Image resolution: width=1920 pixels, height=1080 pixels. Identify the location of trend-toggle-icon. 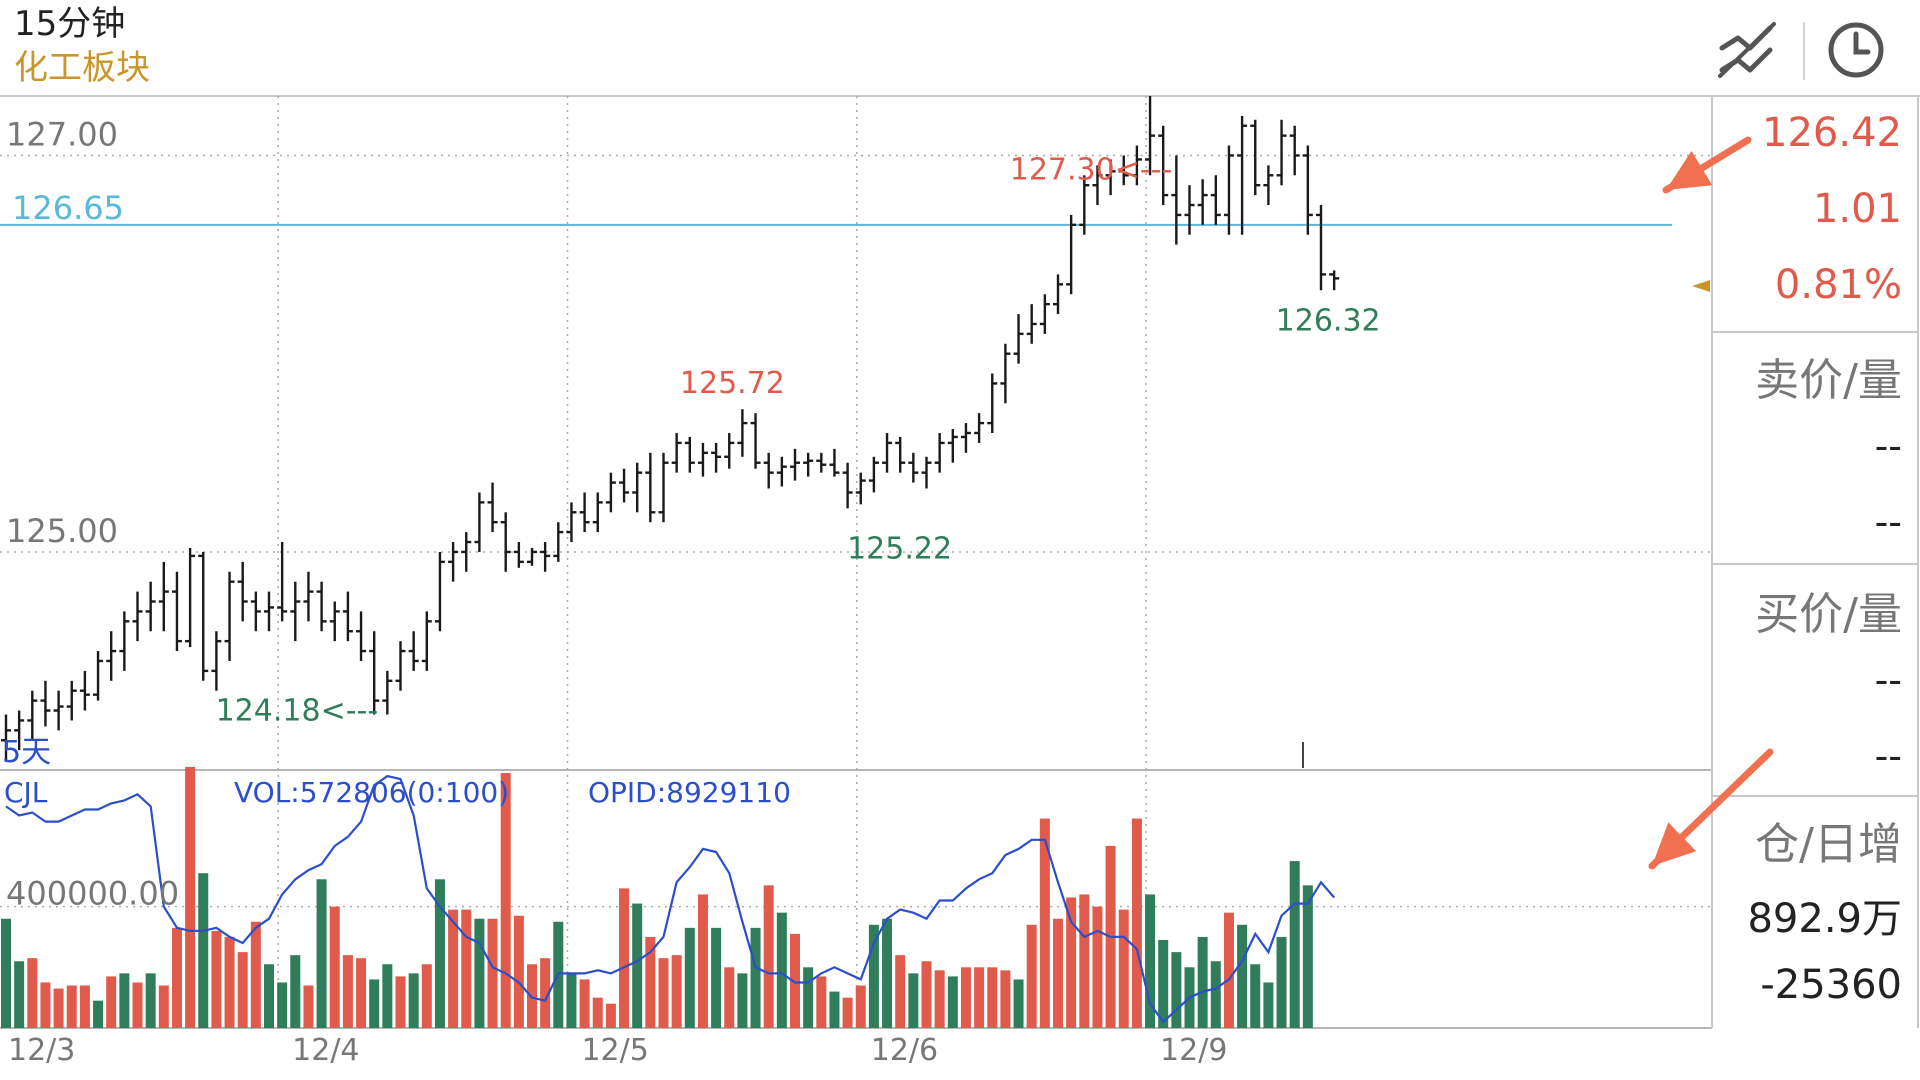
(1748, 52).